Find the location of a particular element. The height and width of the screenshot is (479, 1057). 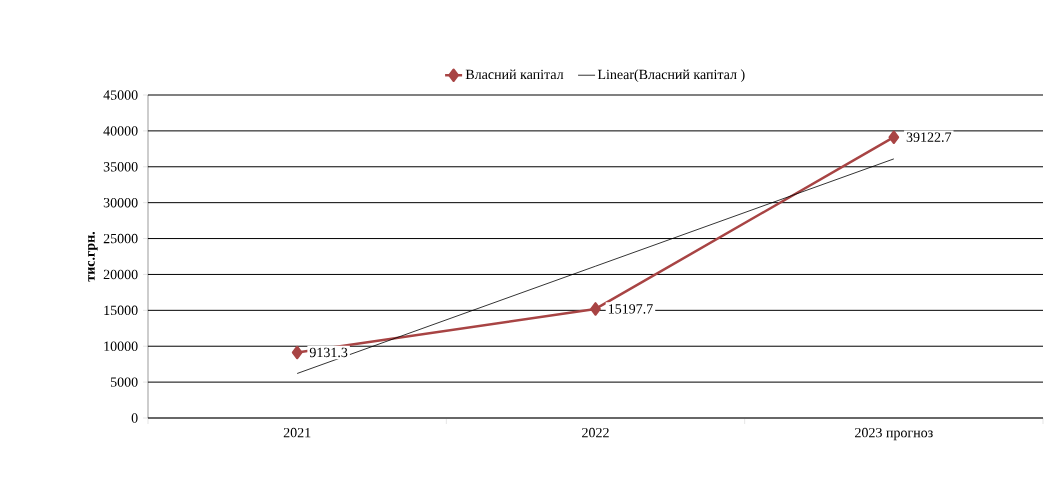

y-tick-label: 5000 is located at coordinates (124, 382).